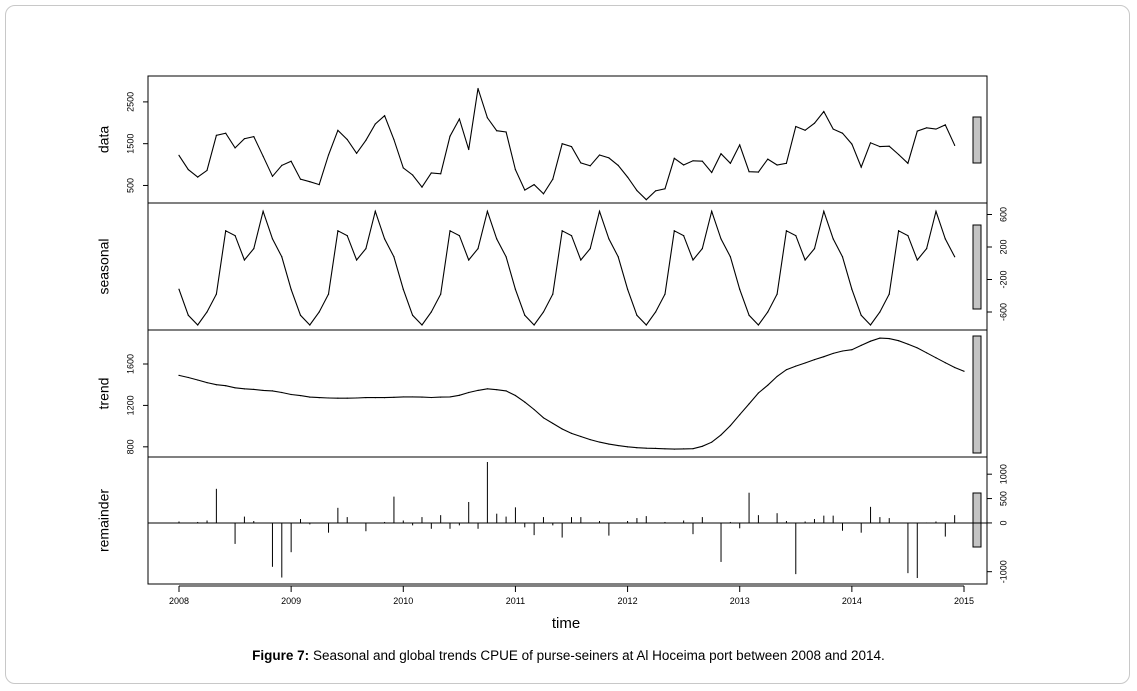 This screenshot has height=691, width=1137. I want to click on x-tick-label: 2014, so click(852, 601).